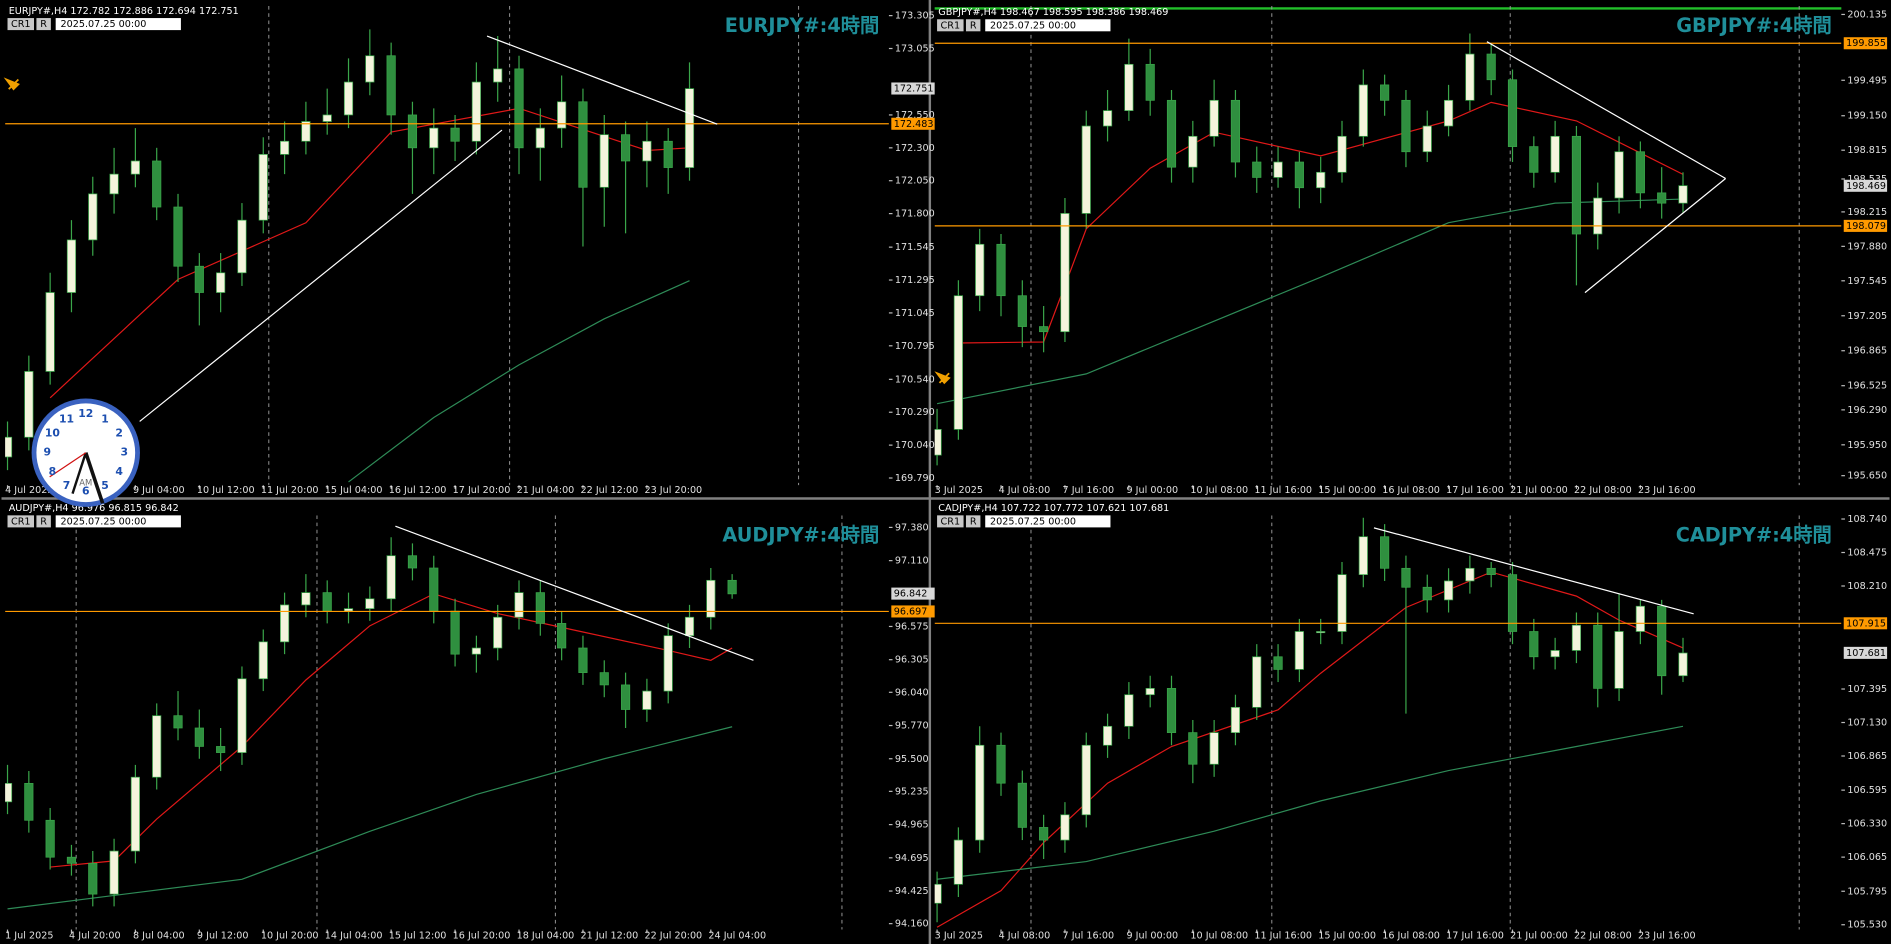  Describe the element at coordinates (95, 936) in the screenshot. I see `x-tick-label: 4 Jul 20:00` at that location.